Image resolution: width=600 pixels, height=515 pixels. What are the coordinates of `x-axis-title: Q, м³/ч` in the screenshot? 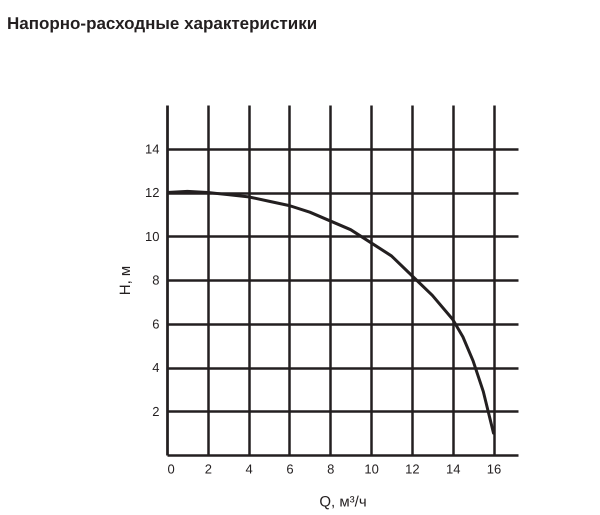 It's located at (343, 502).